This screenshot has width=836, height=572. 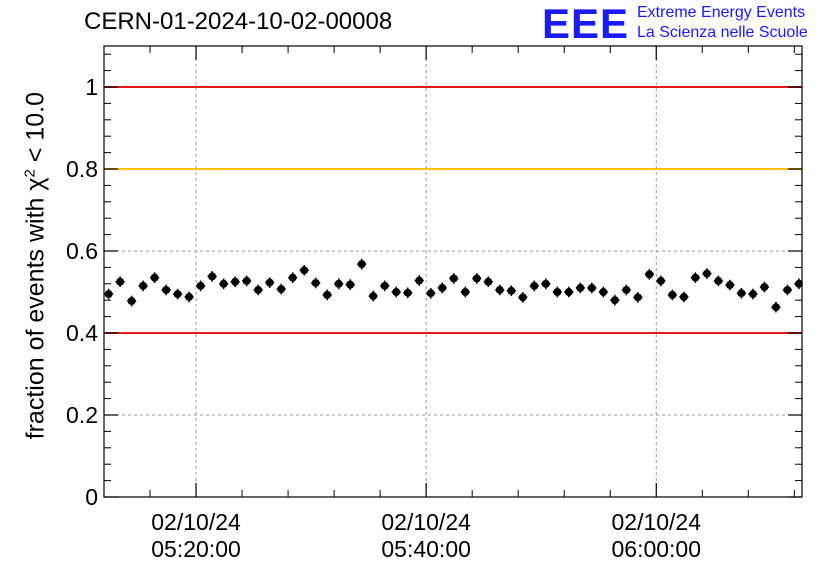 I want to click on data-points, so click(x=453, y=285).